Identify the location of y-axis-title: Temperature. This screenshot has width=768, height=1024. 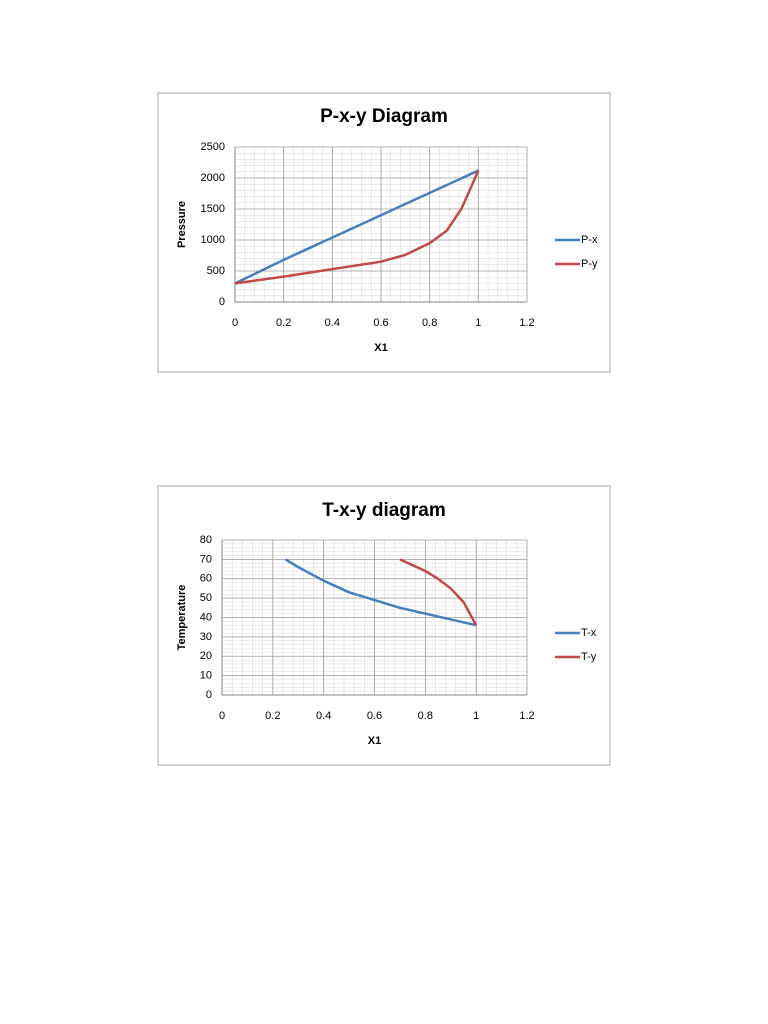
(182, 618).